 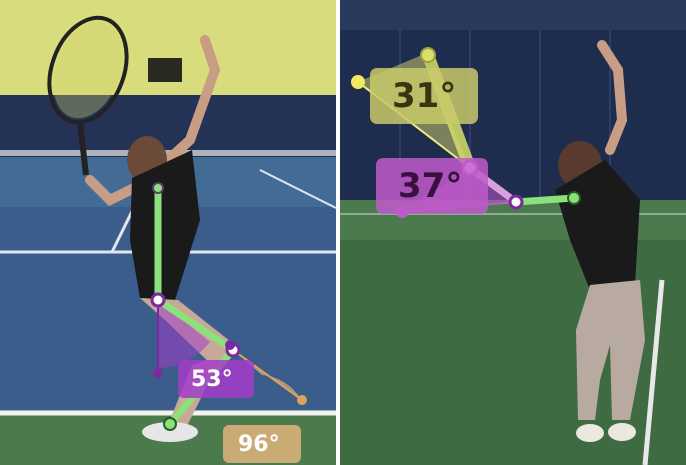 I want to click on wall-padding, so click(x=168, y=126).